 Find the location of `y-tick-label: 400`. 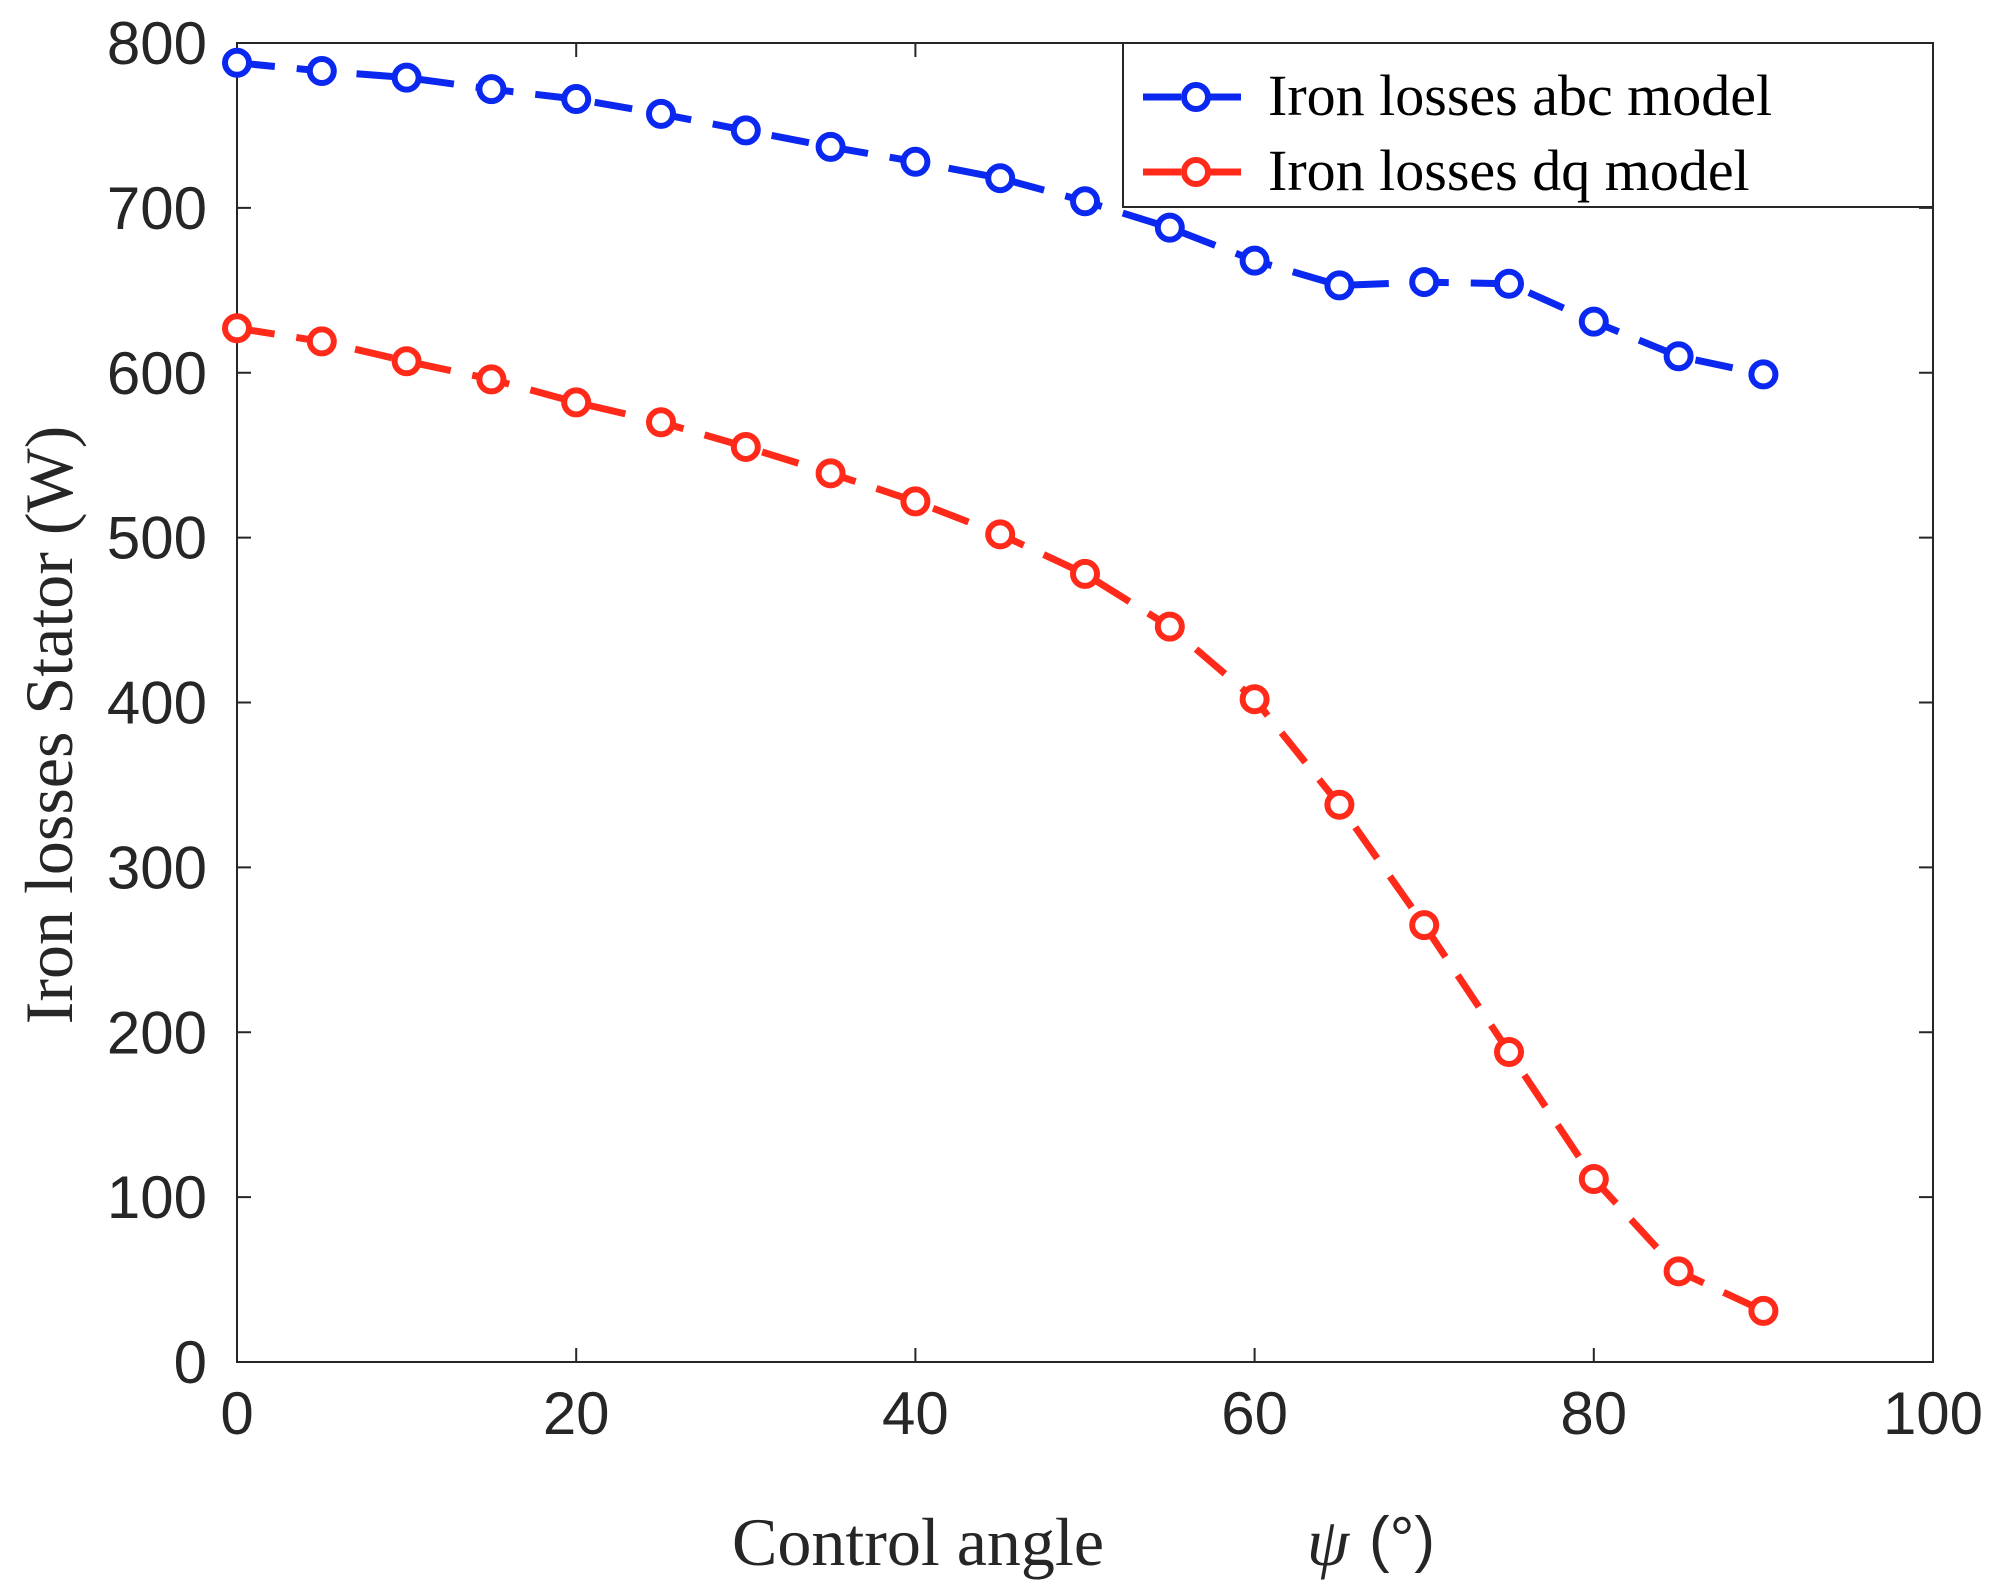

y-tick-label: 400 is located at coordinates (157, 703).